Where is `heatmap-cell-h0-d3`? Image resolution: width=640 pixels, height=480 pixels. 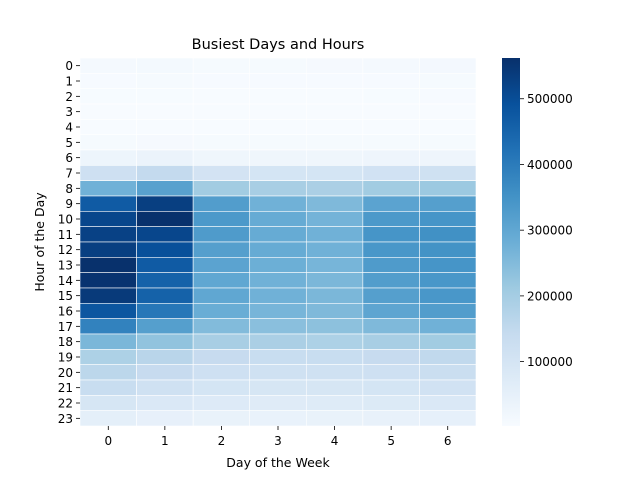
heatmap-cell-h0-d3 is located at coordinates (278, 65).